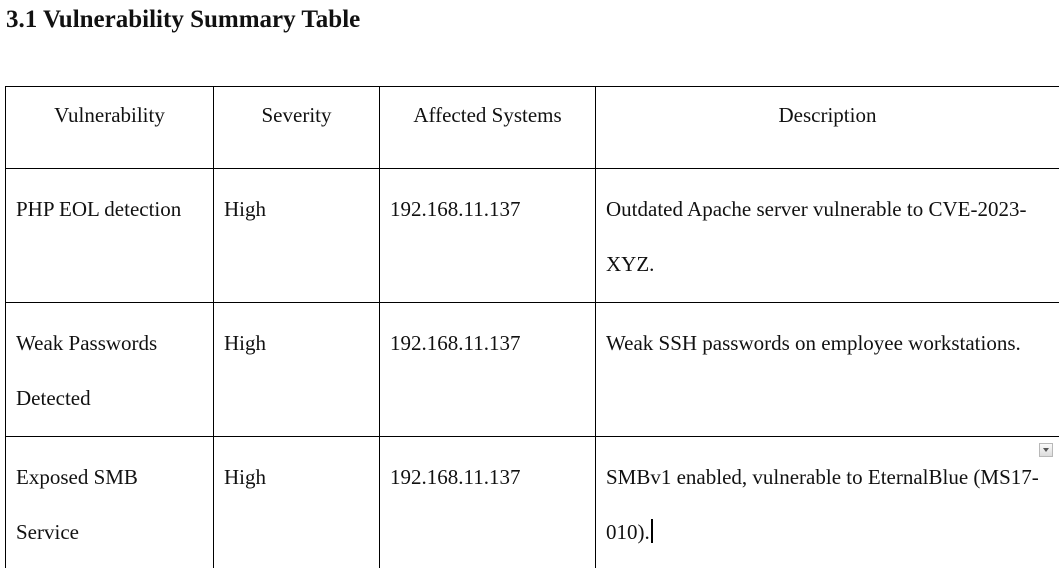  What do you see at coordinates (1046, 450) in the screenshot?
I see `chevron-down-icon` at bounding box center [1046, 450].